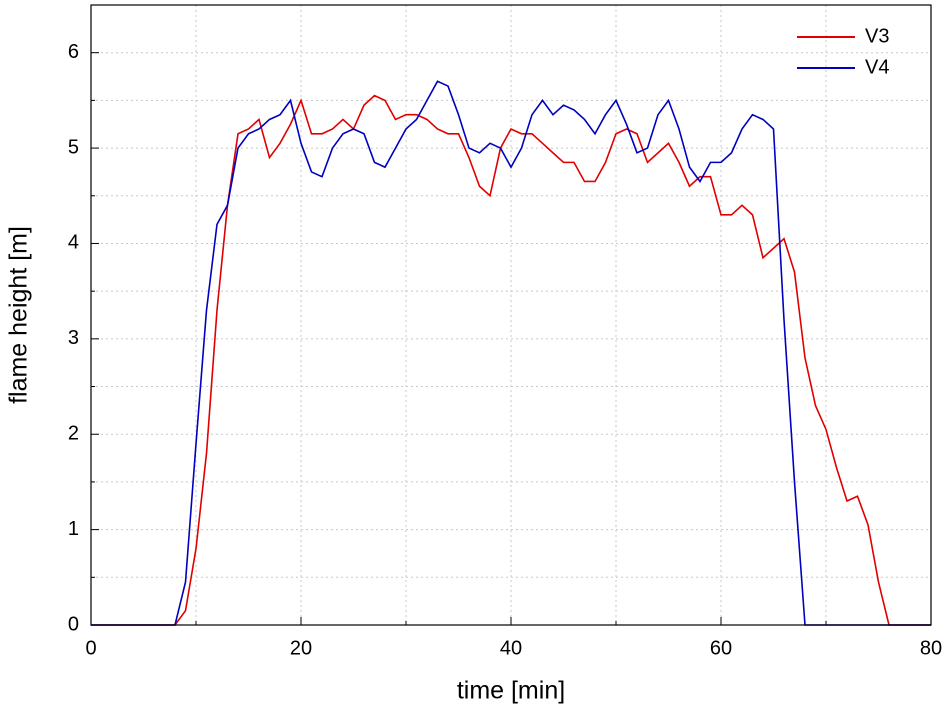 The height and width of the screenshot is (714, 946). What do you see at coordinates (73, 338) in the screenshot?
I see `y-tick-label: 3` at bounding box center [73, 338].